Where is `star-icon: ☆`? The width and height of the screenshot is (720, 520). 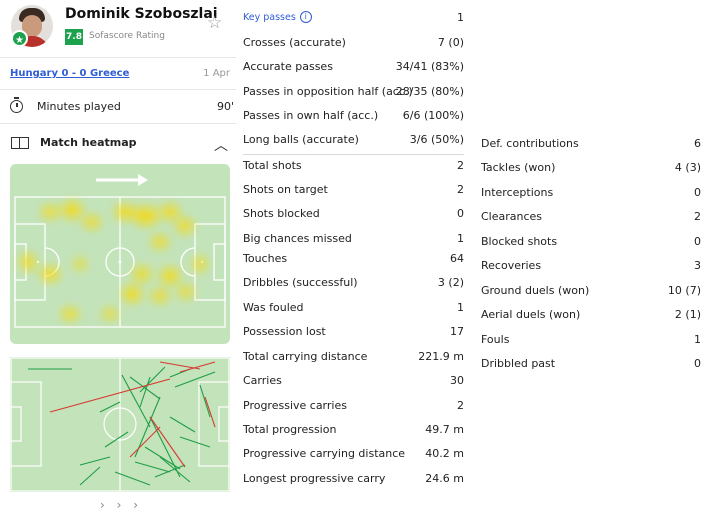 star-icon: ☆ is located at coordinates (215, 23).